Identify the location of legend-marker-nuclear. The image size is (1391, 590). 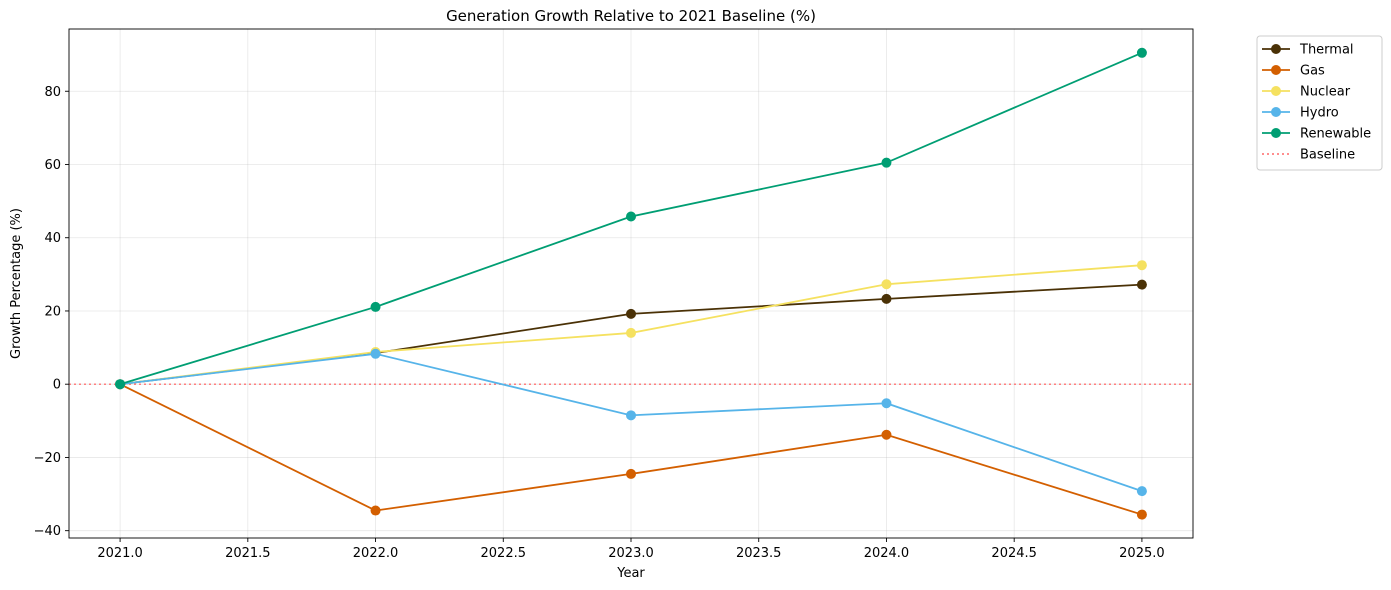
(1276, 91).